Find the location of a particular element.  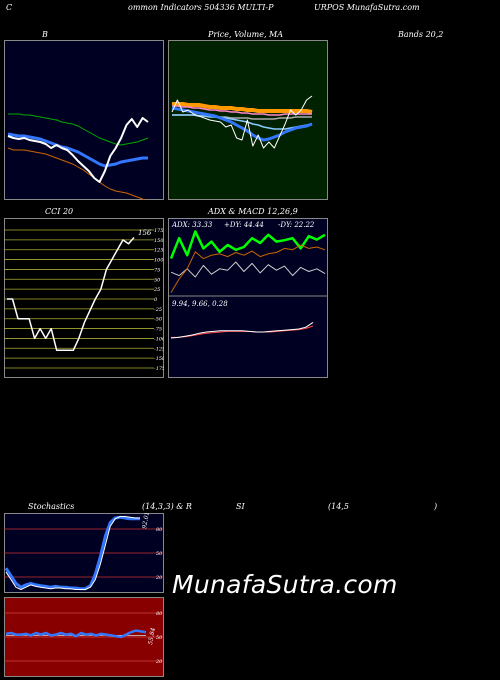

plus-di-line is located at coordinates (247, 245).